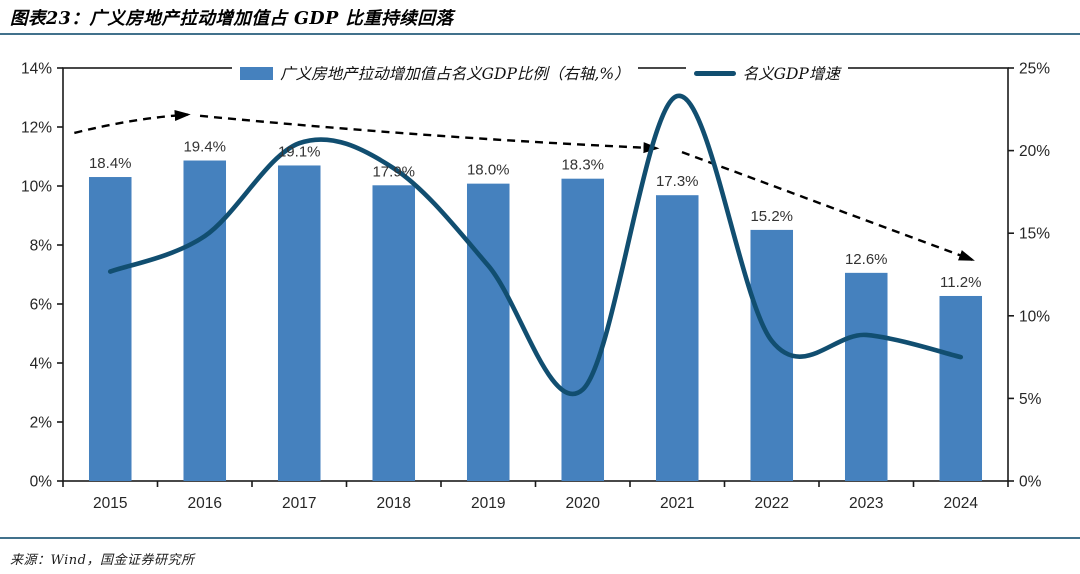 This screenshot has width=1080, height=574. I want to click on x-axis-tick-label: 2024, so click(961, 503).